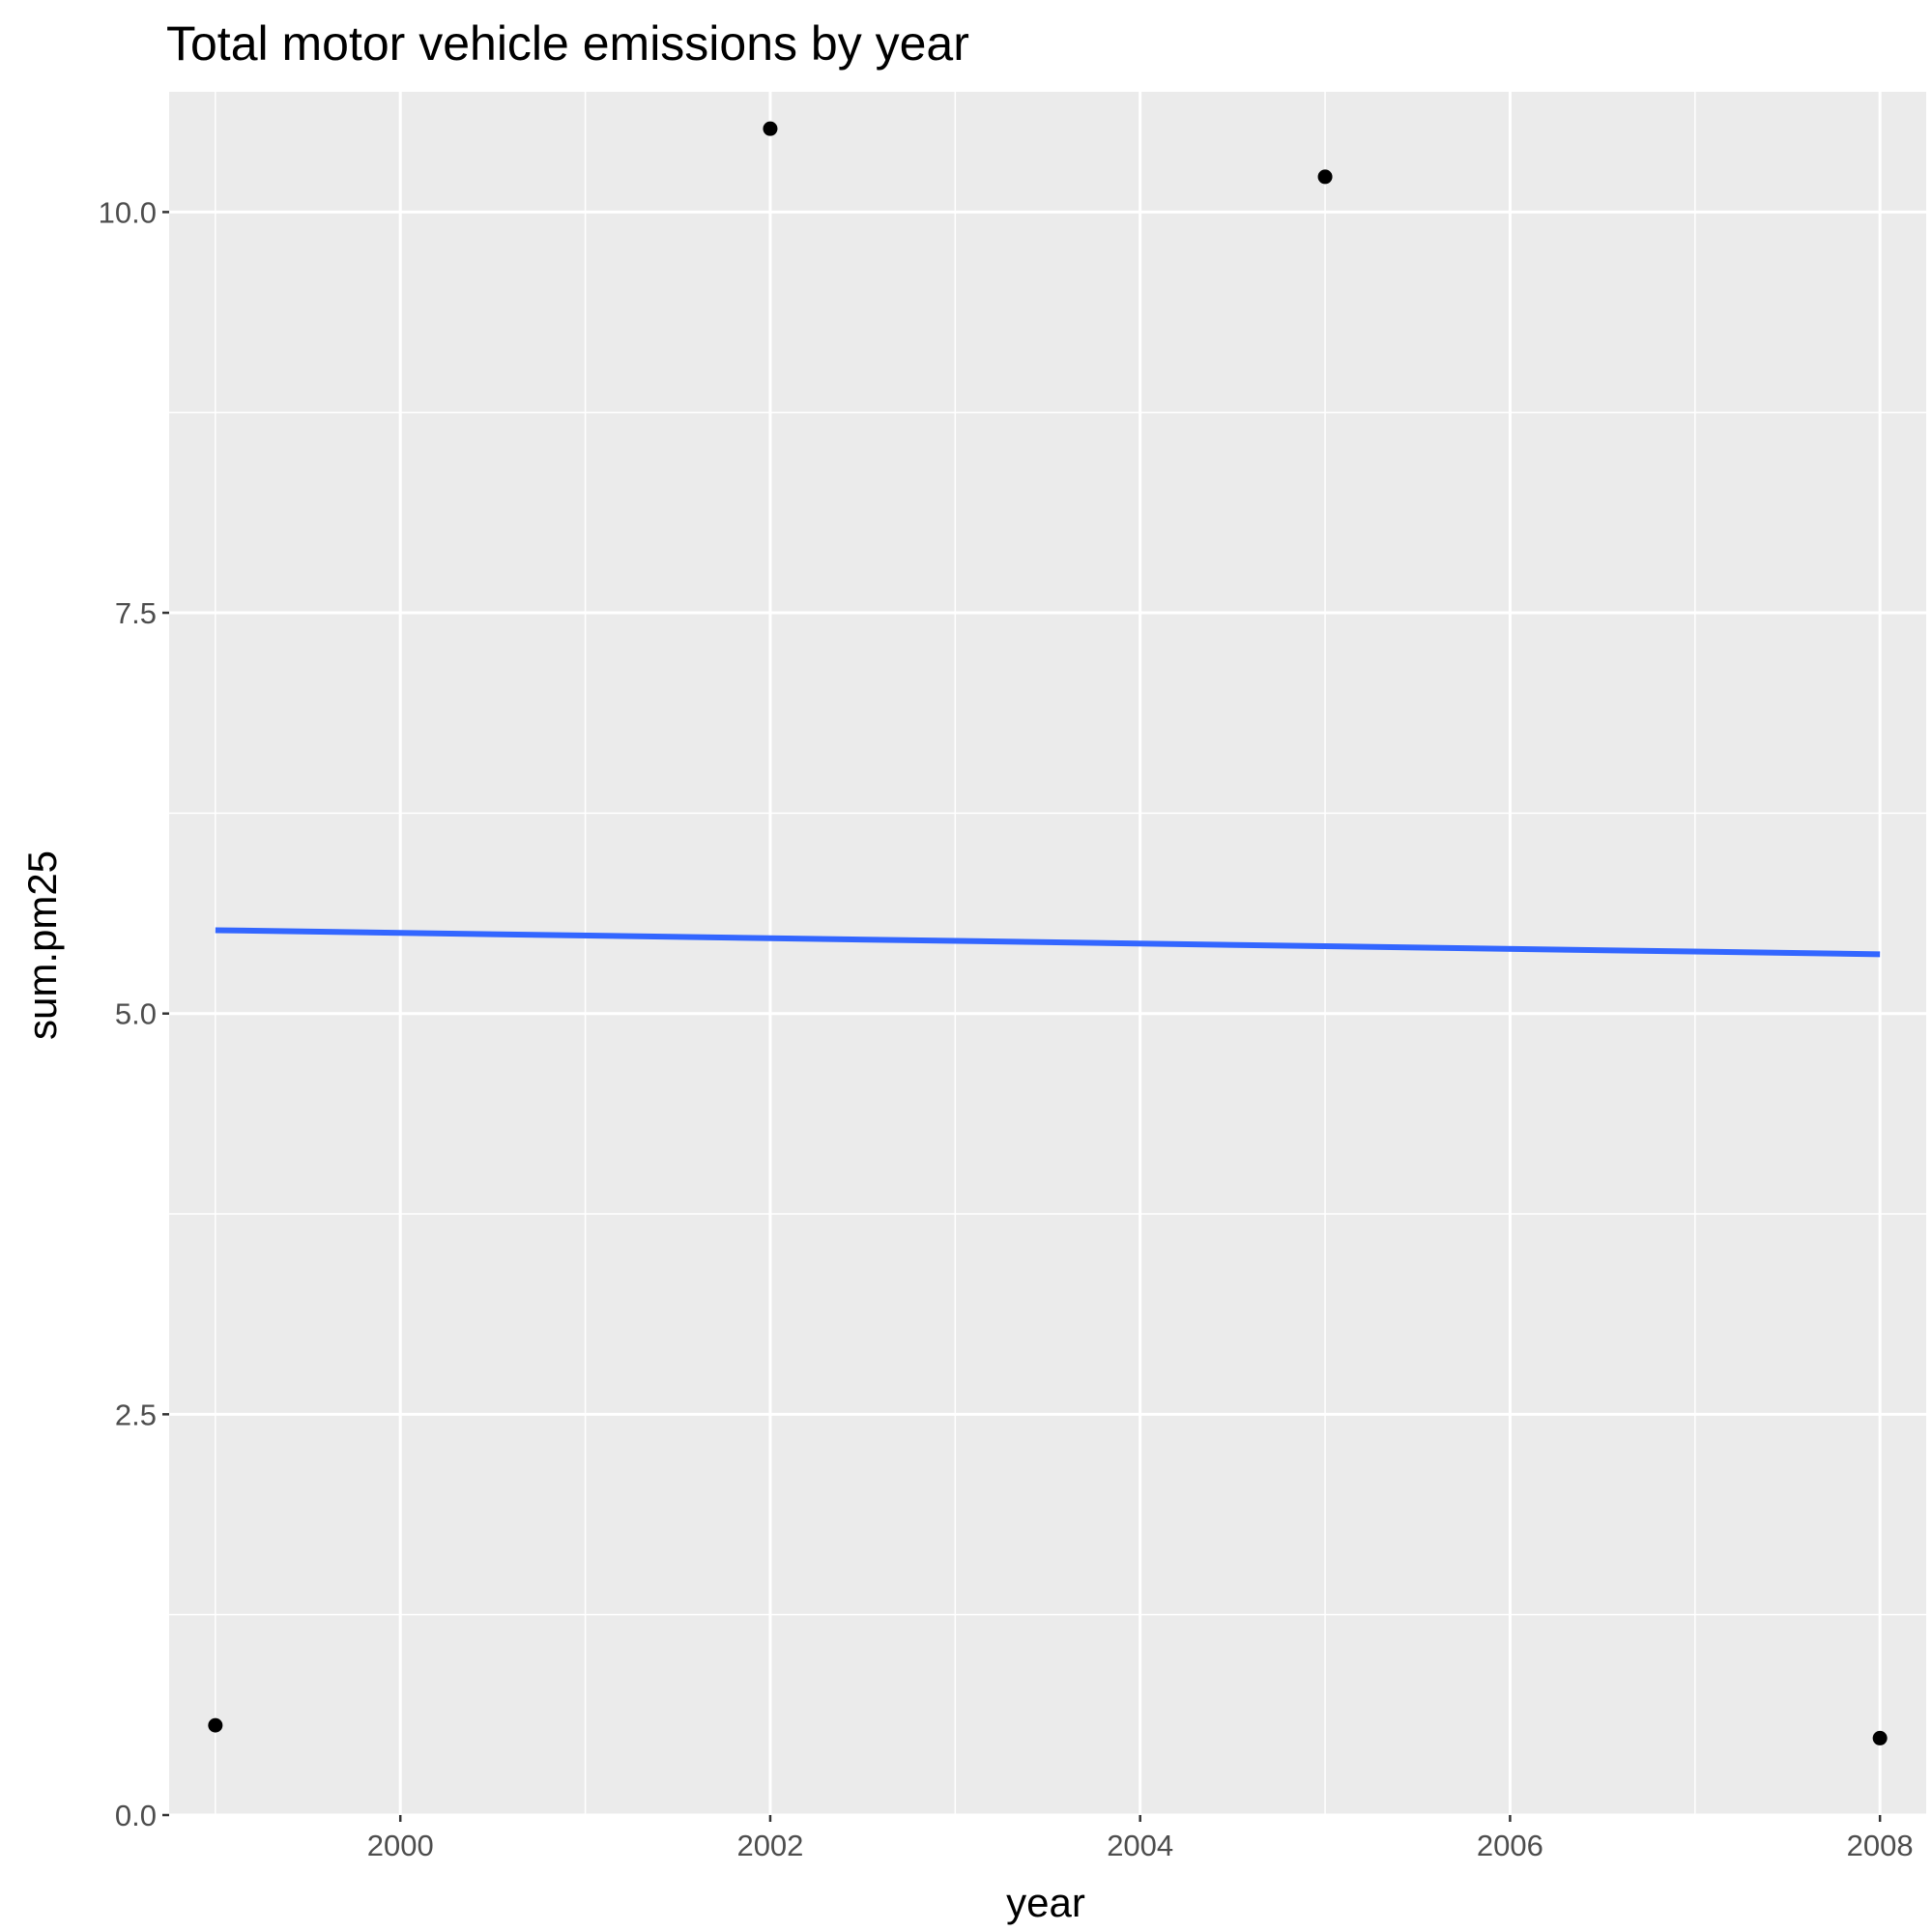 Image resolution: width=1932 pixels, height=1932 pixels. Describe the element at coordinates (1045, 1903) in the screenshot. I see `x-axis-title: year` at that location.